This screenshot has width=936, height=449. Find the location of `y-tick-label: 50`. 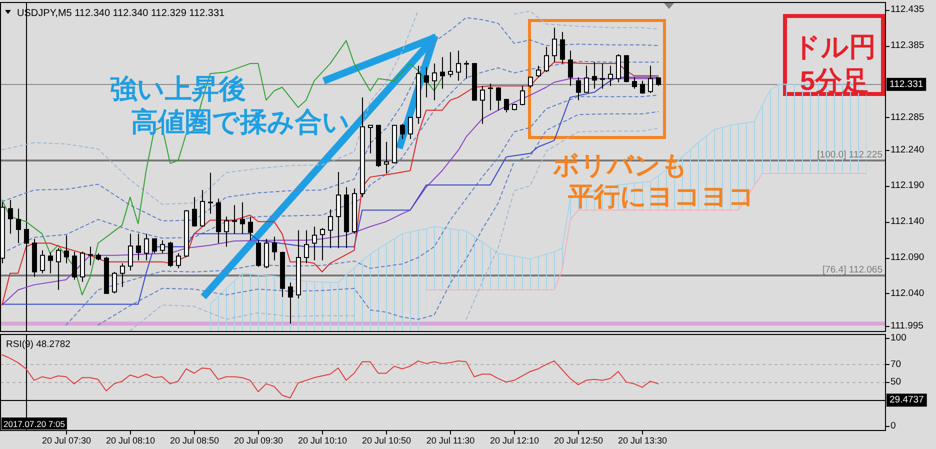

y-tick-label: 50 is located at coordinates (896, 382).